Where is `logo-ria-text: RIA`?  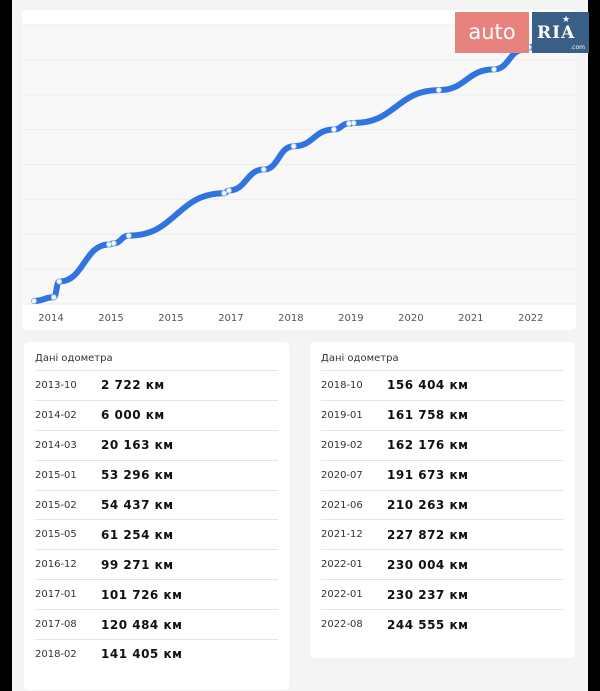
logo-ria-text: RIA is located at coordinates (556, 33).